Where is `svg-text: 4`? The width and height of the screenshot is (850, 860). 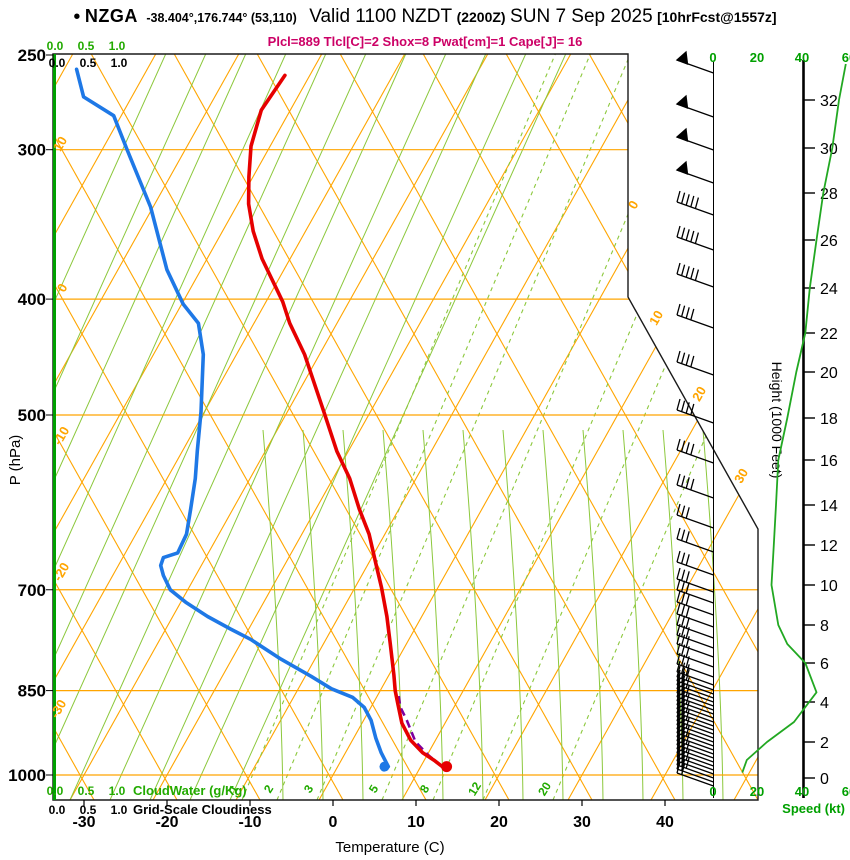
svg-text: 4 is located at coordinates (824, 703).